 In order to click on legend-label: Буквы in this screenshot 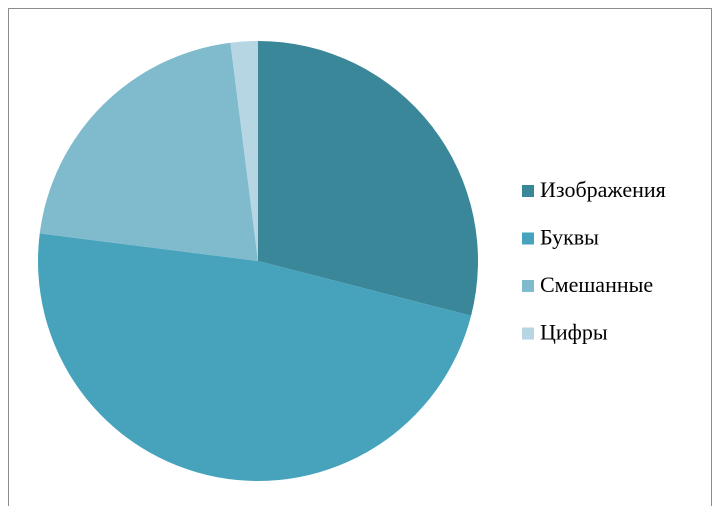, I will do `click(569, 237)`.